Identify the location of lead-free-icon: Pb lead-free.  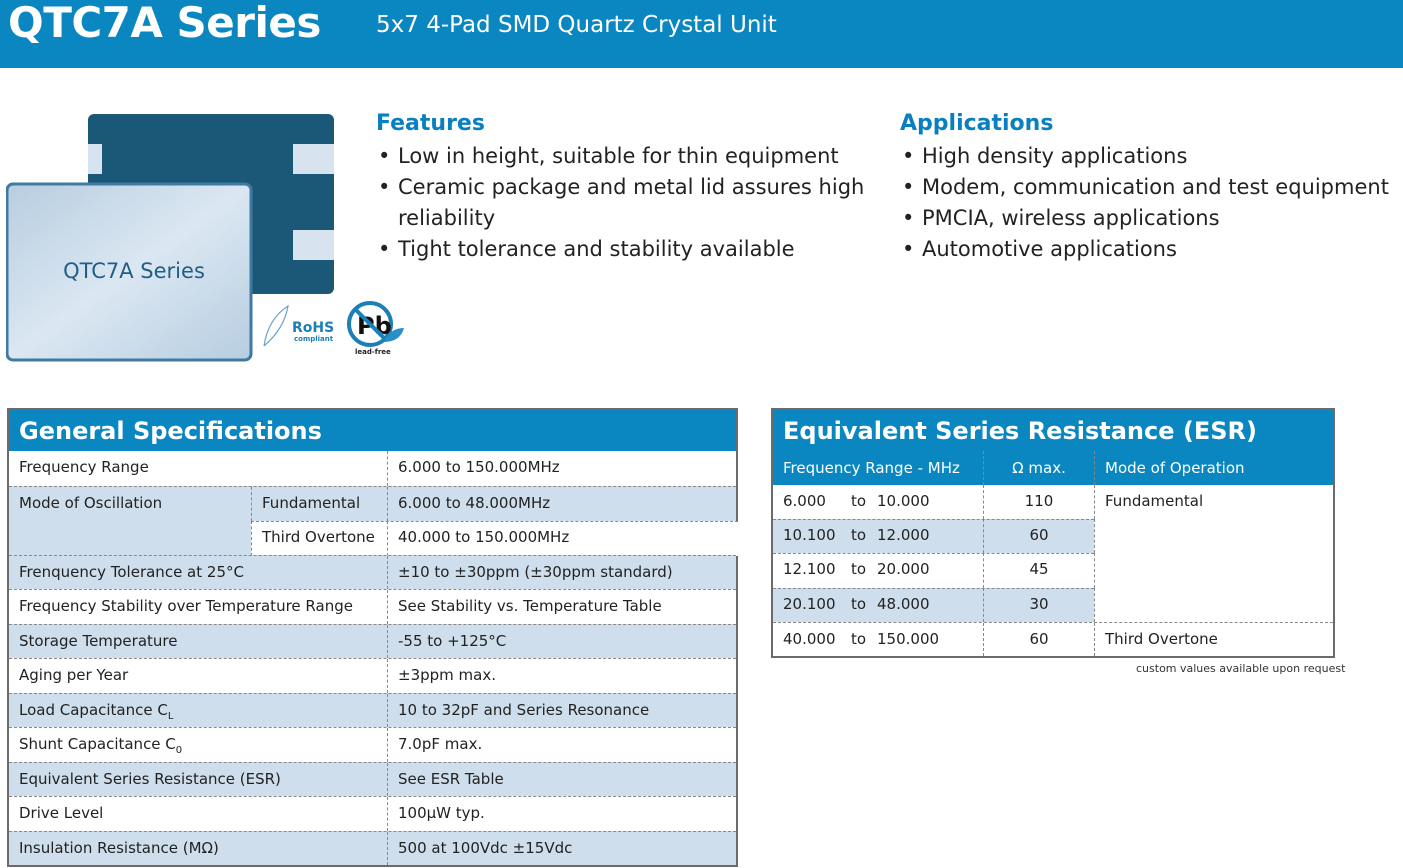
(375, 328).